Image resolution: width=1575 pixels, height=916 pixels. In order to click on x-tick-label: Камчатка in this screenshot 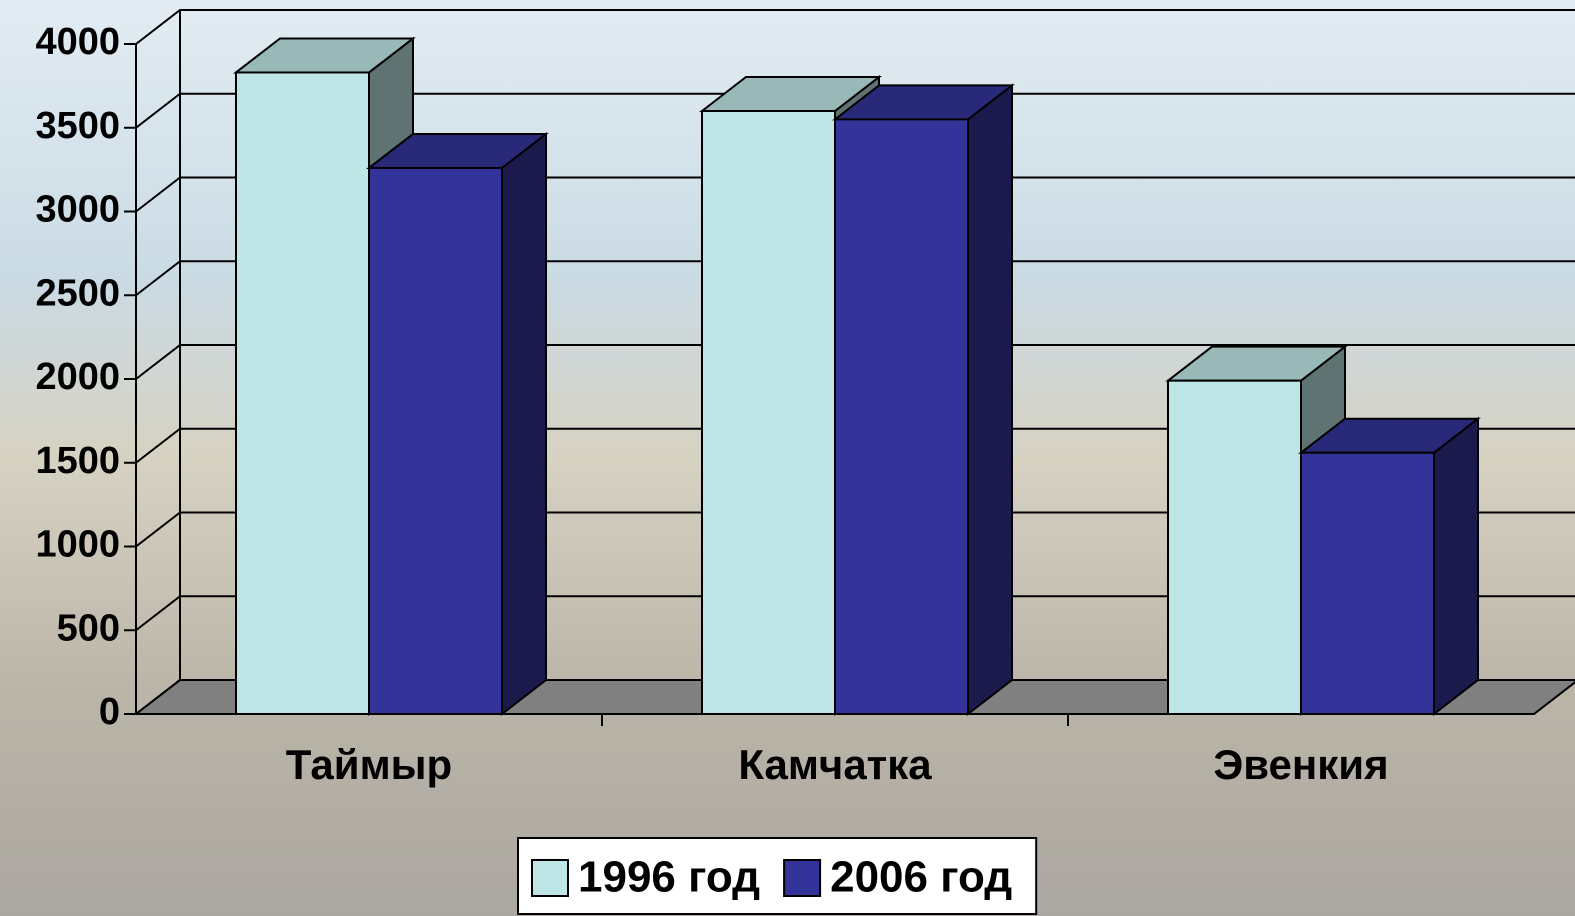, I will do `click(835, 764)`.